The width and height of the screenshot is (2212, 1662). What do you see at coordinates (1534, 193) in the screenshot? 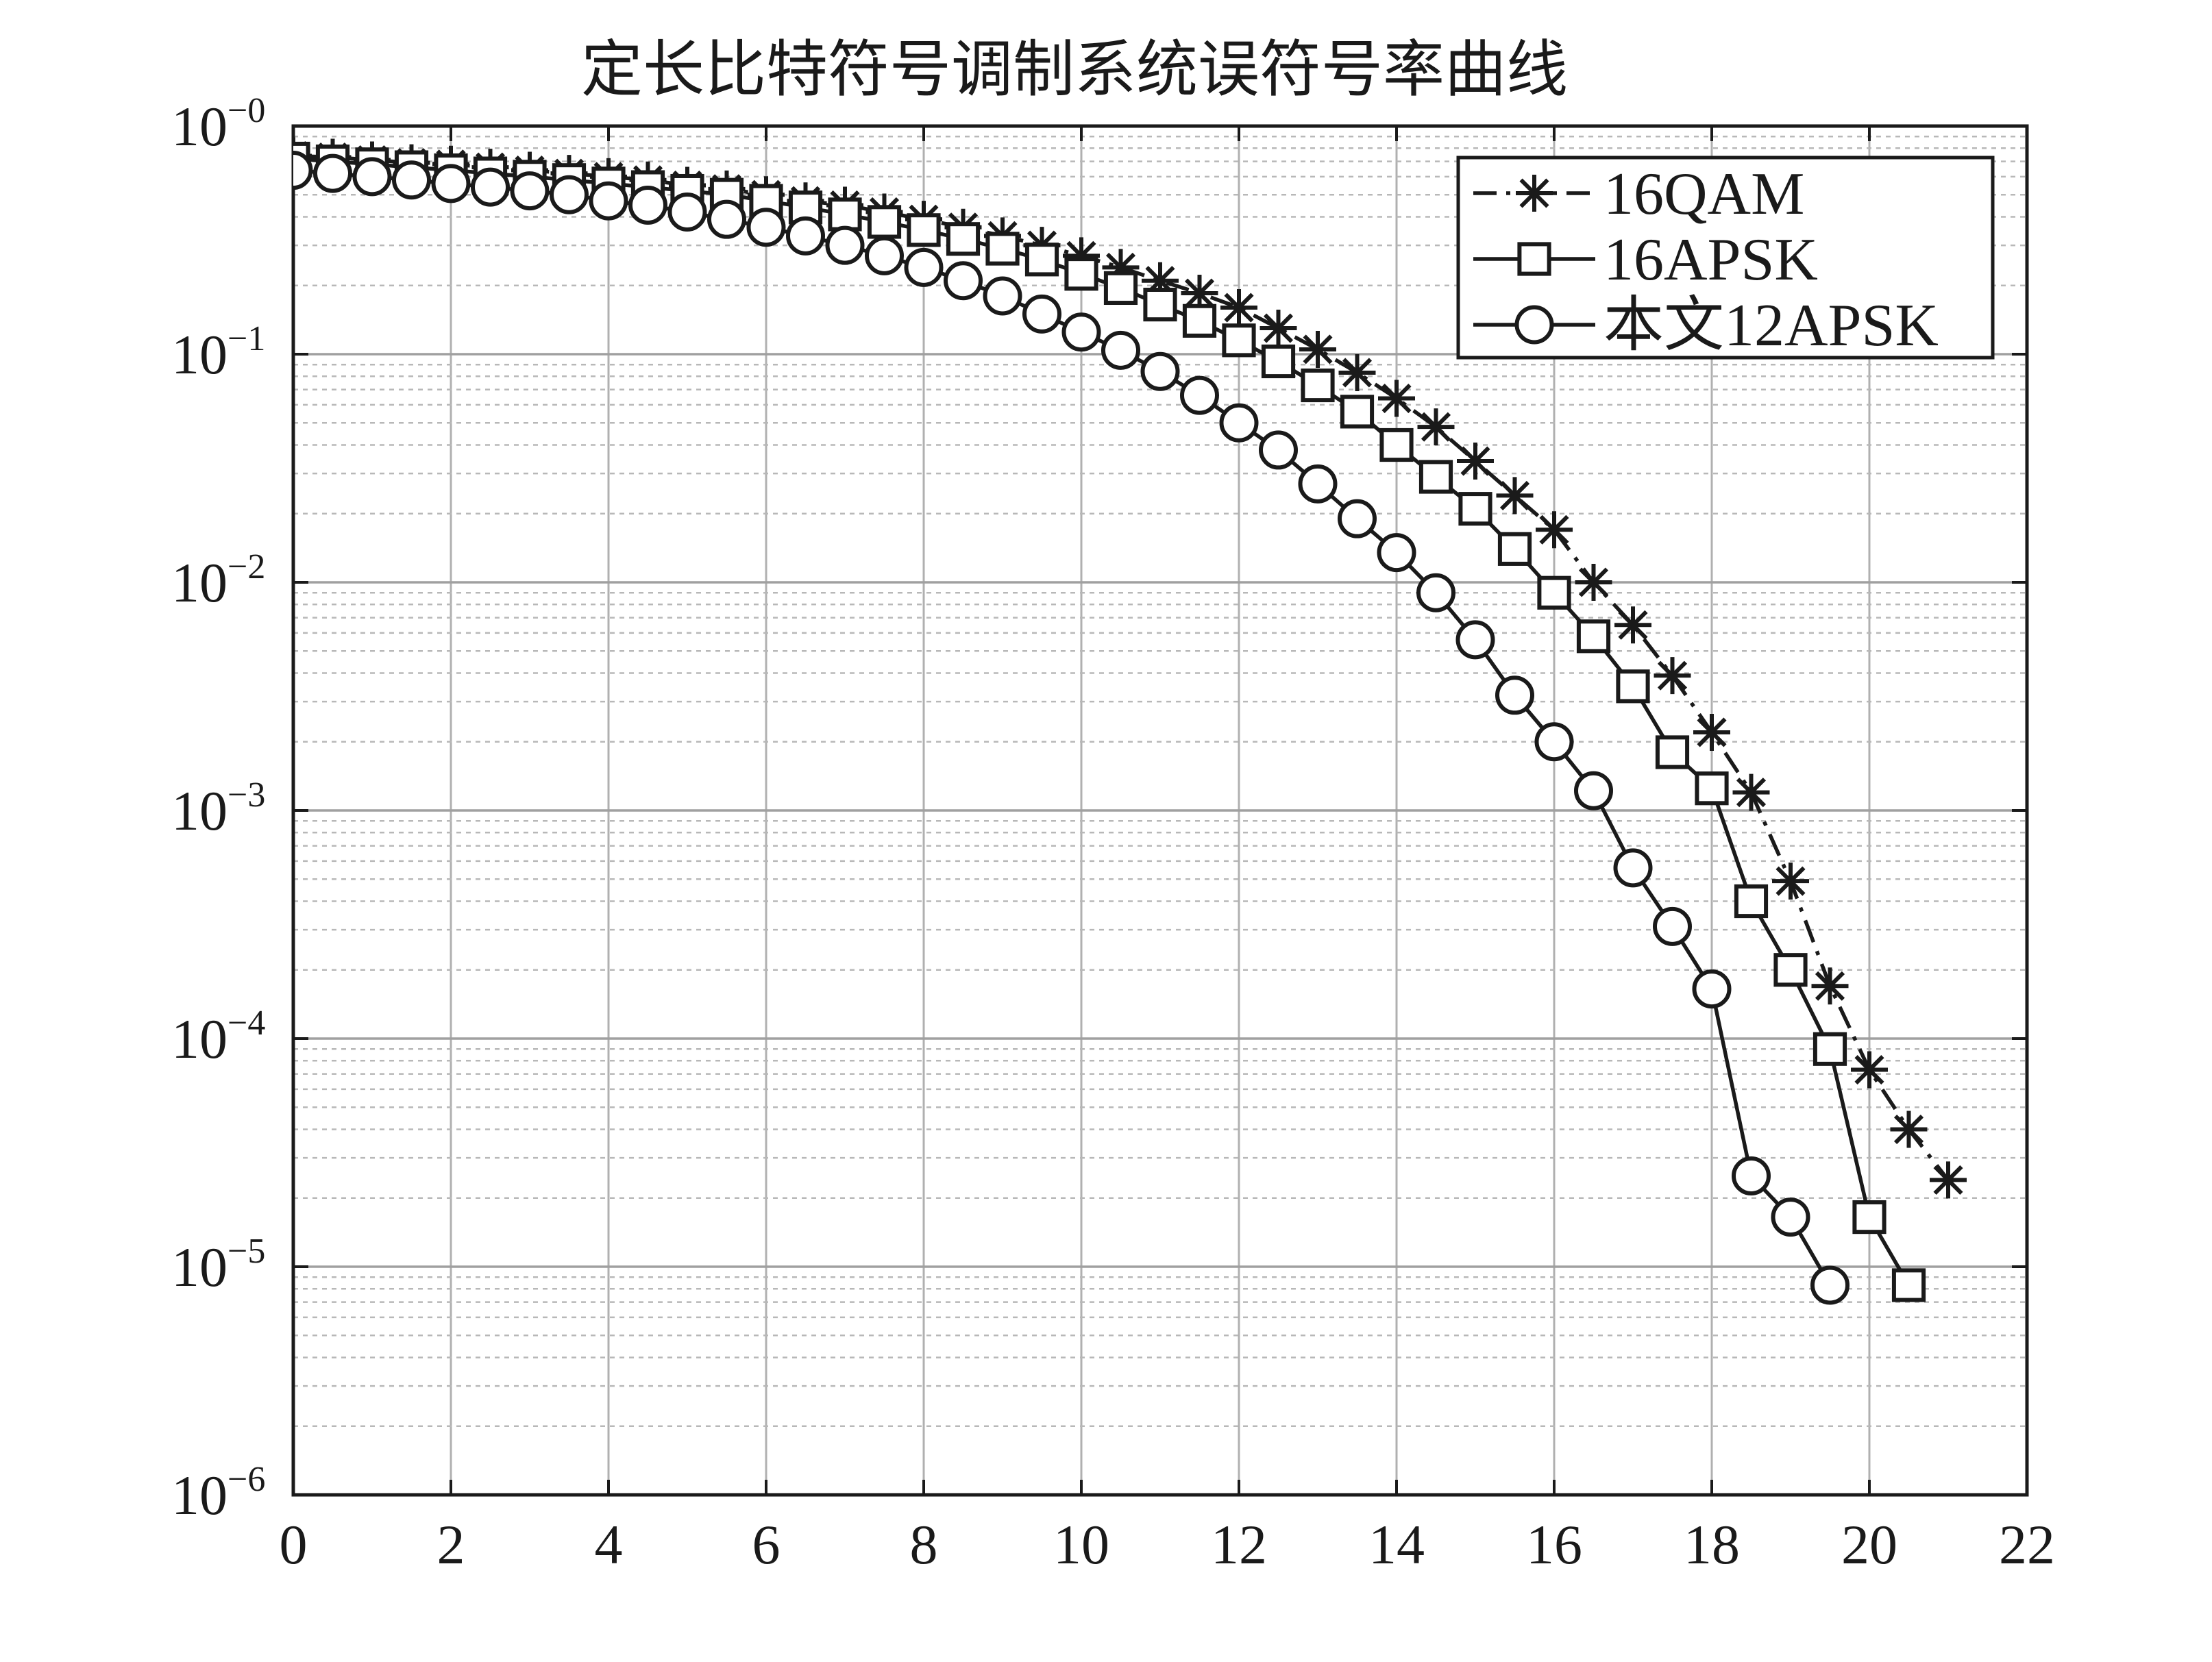
I see `legend-marker` at bounding box center [1534, 193].